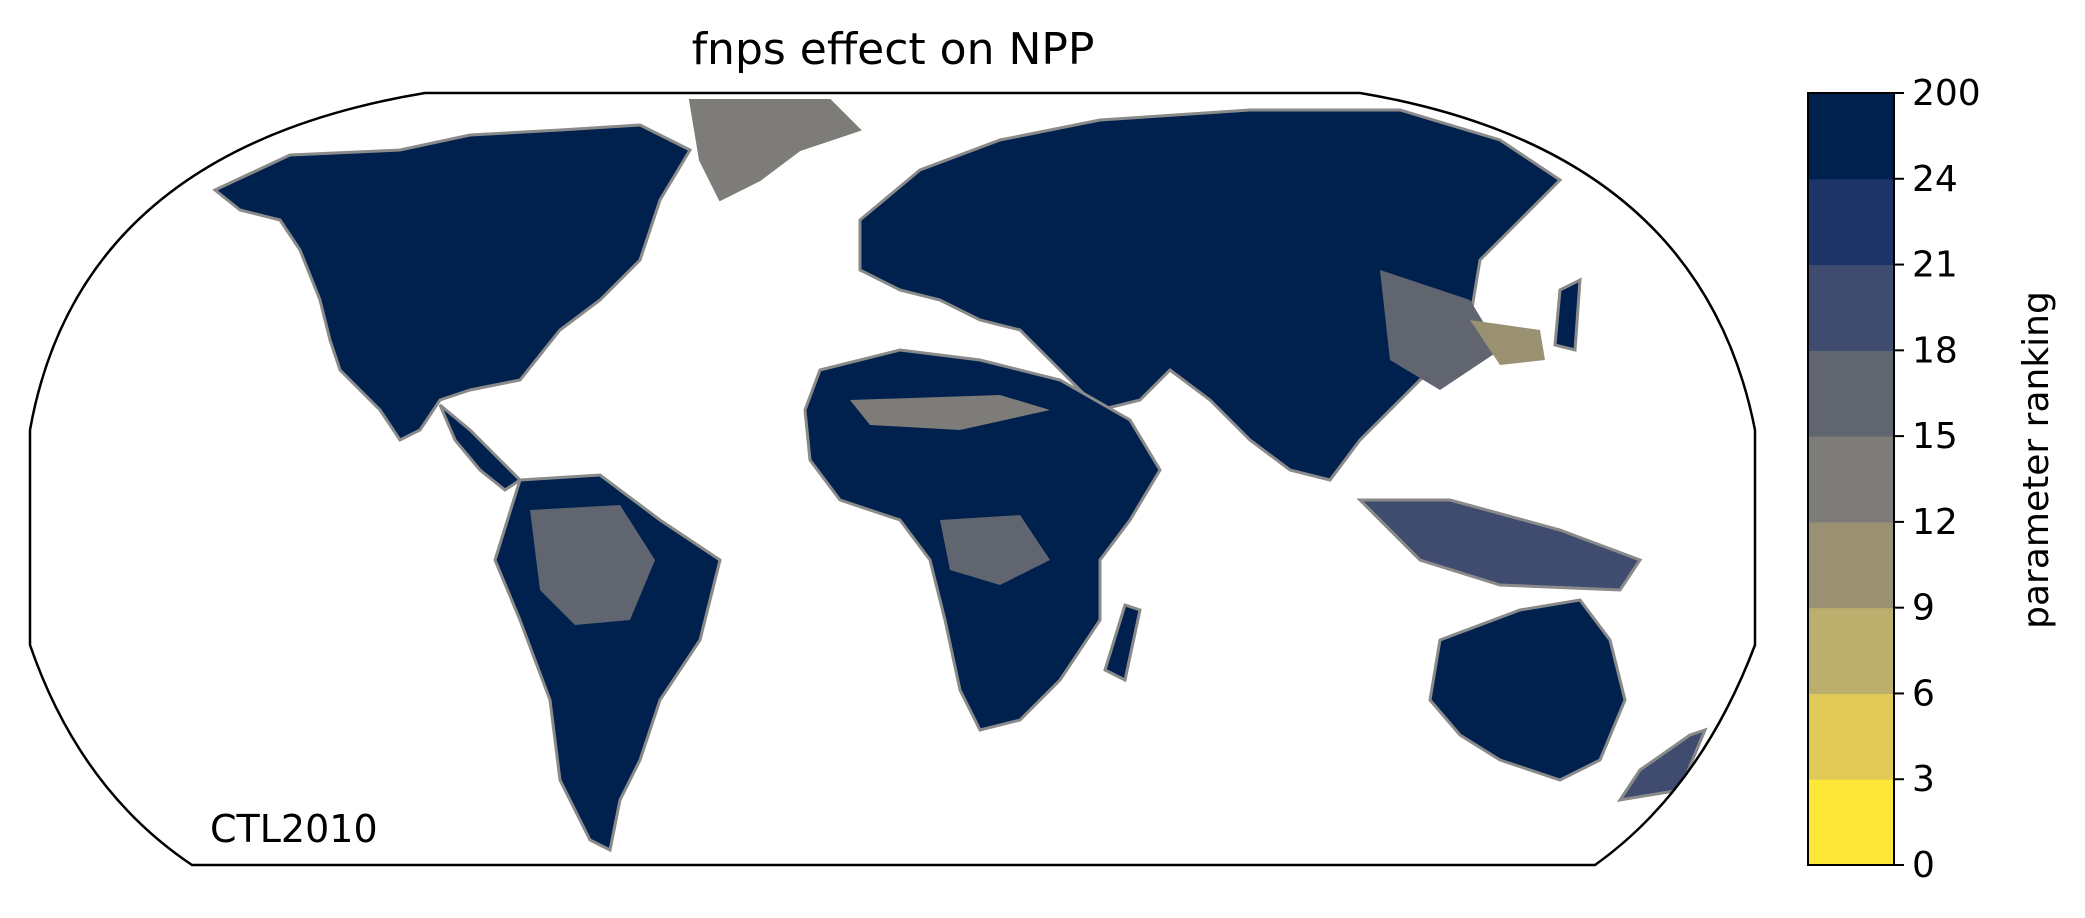 The width and height of the screenshot is (2085, 918). Describe the element at coordinates (1935, 179) in the screenshot. I see `colorbar-tick-label: 24` at that location.